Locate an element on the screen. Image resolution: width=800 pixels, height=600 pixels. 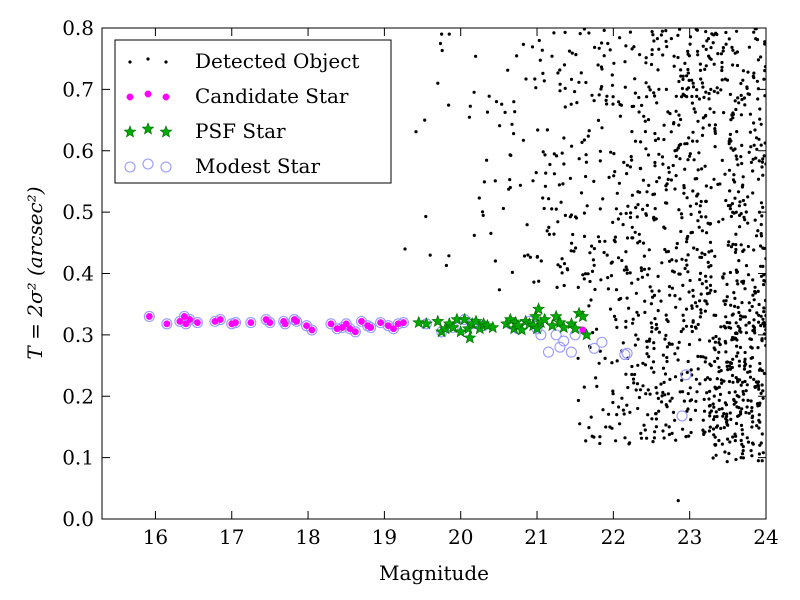
x-tick-label: 16 is located at coordinates (155, 537).